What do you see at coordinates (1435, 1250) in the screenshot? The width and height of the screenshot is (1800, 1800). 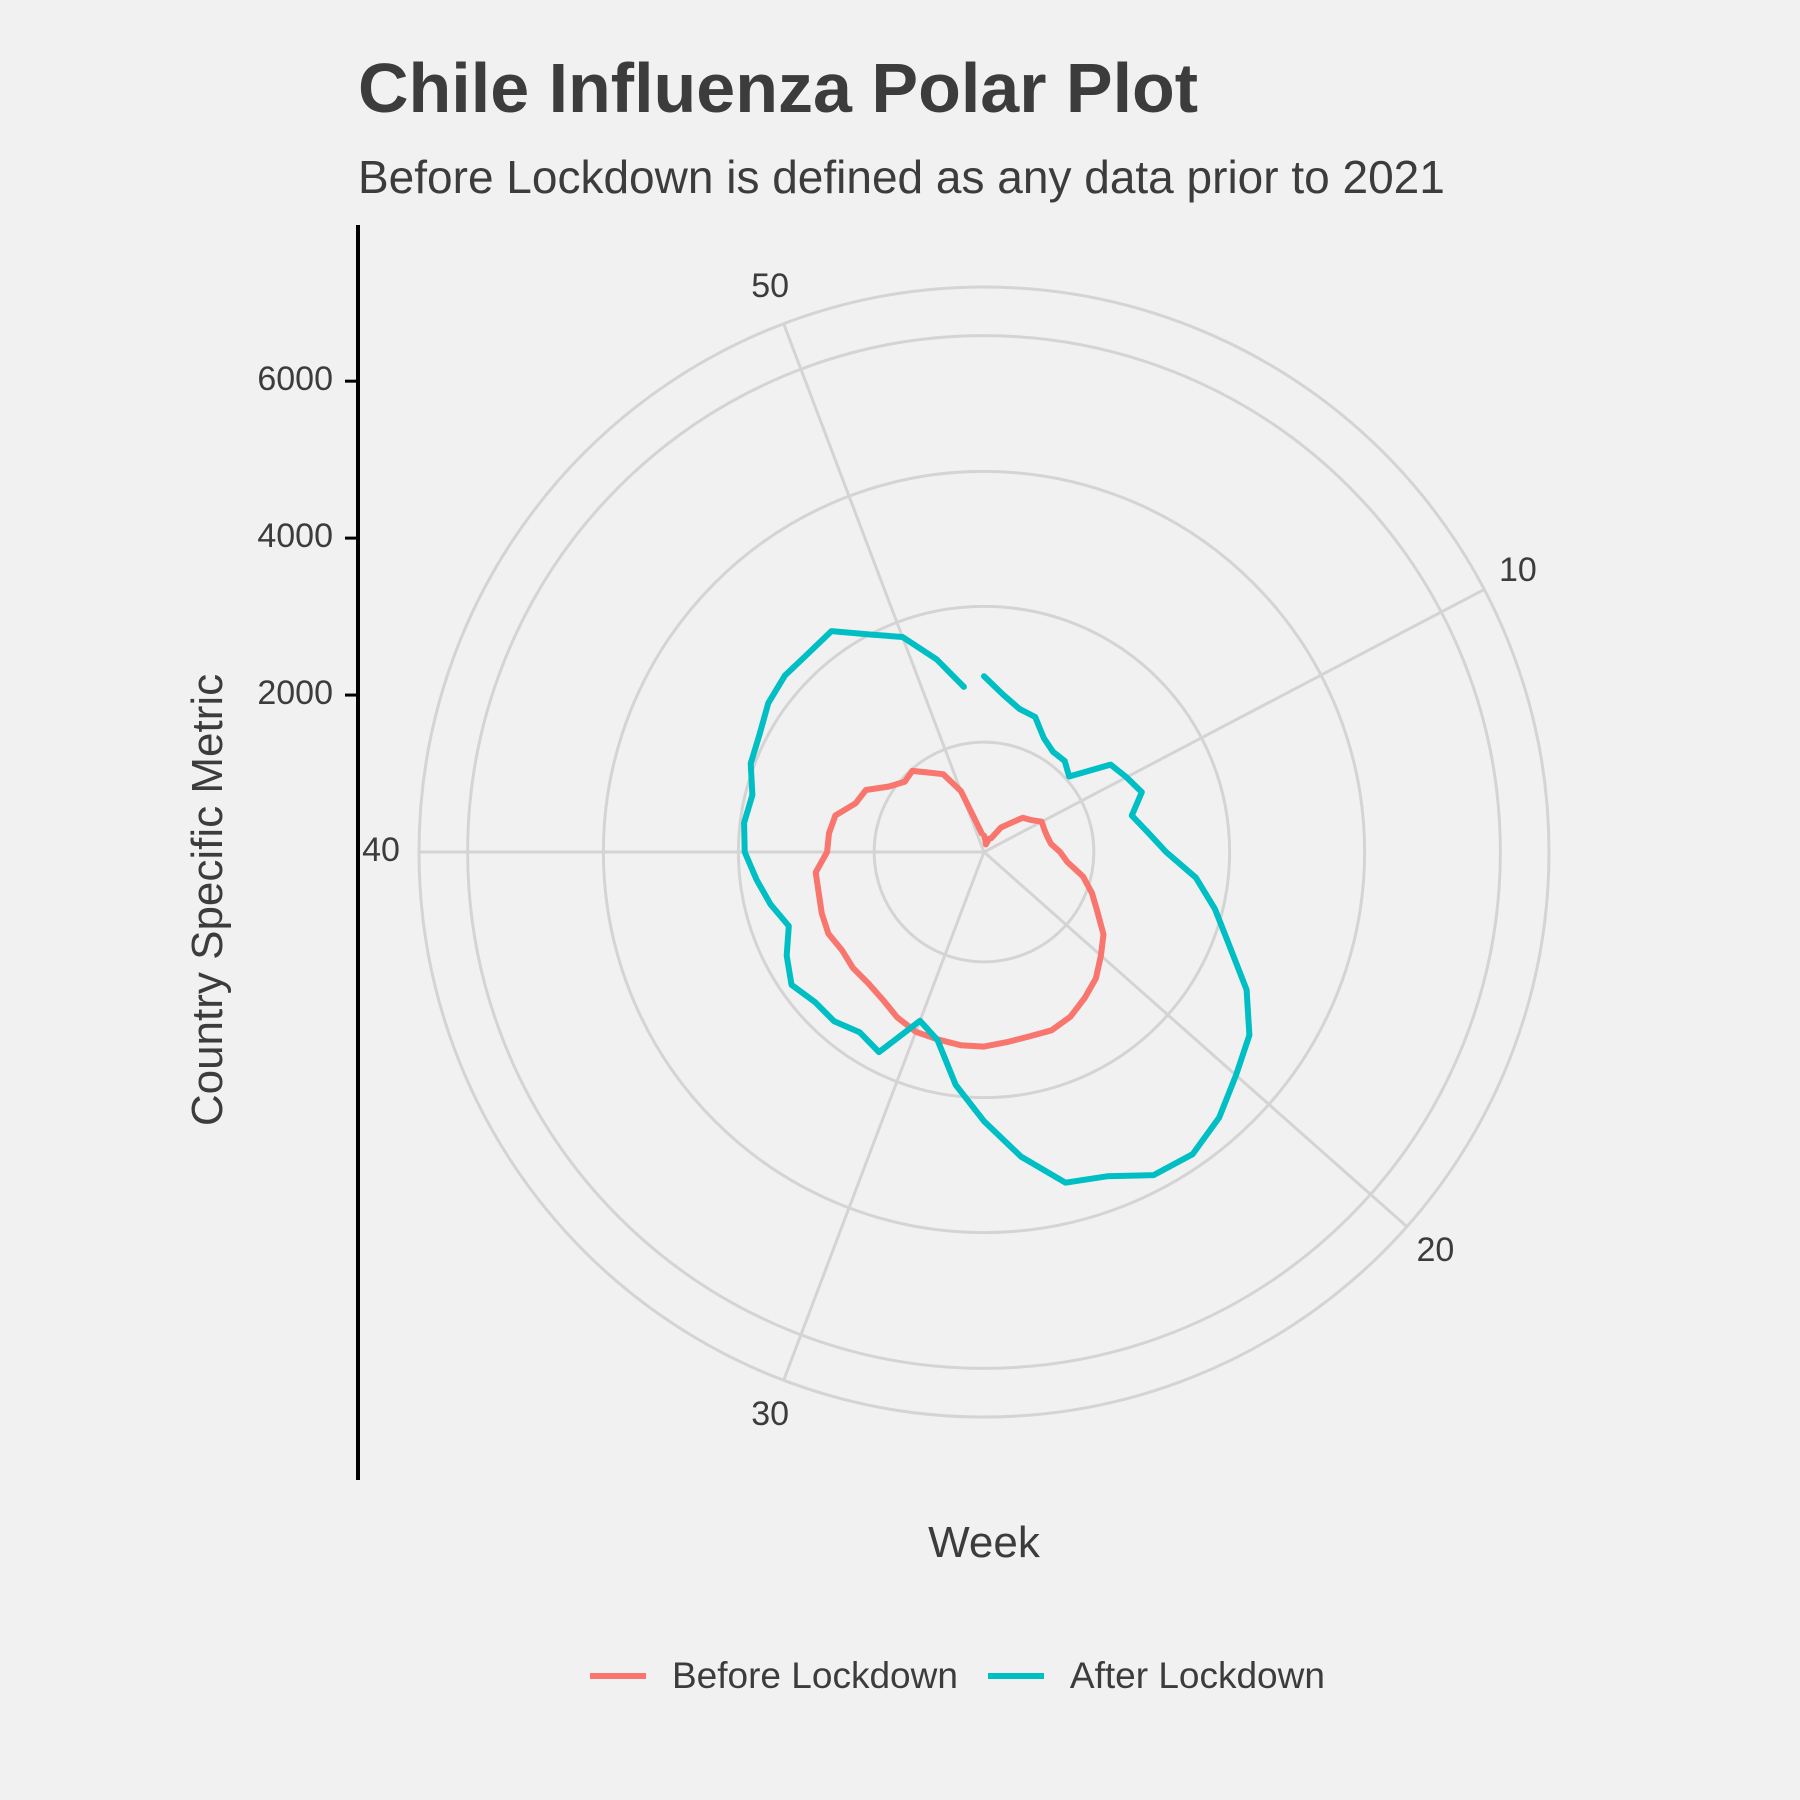 I see `x-tick-label-20: 20` at bounding box center [1435, 1250].